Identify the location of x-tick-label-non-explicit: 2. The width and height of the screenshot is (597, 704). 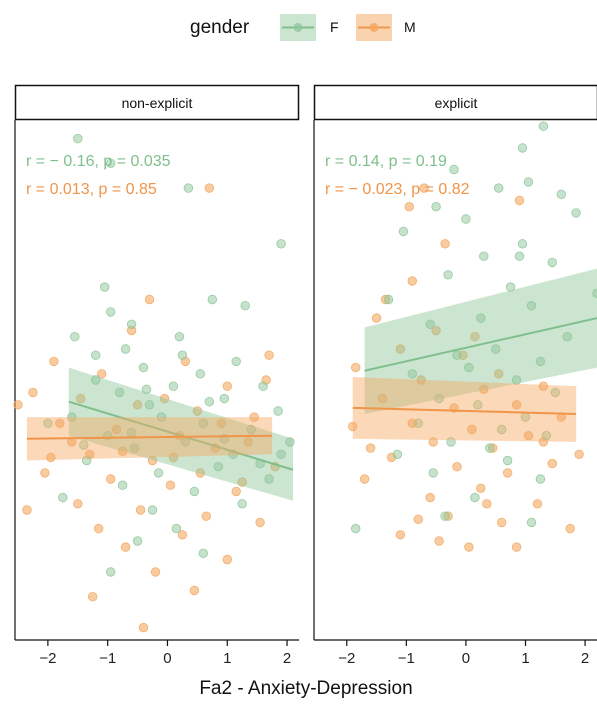
(287, 658).